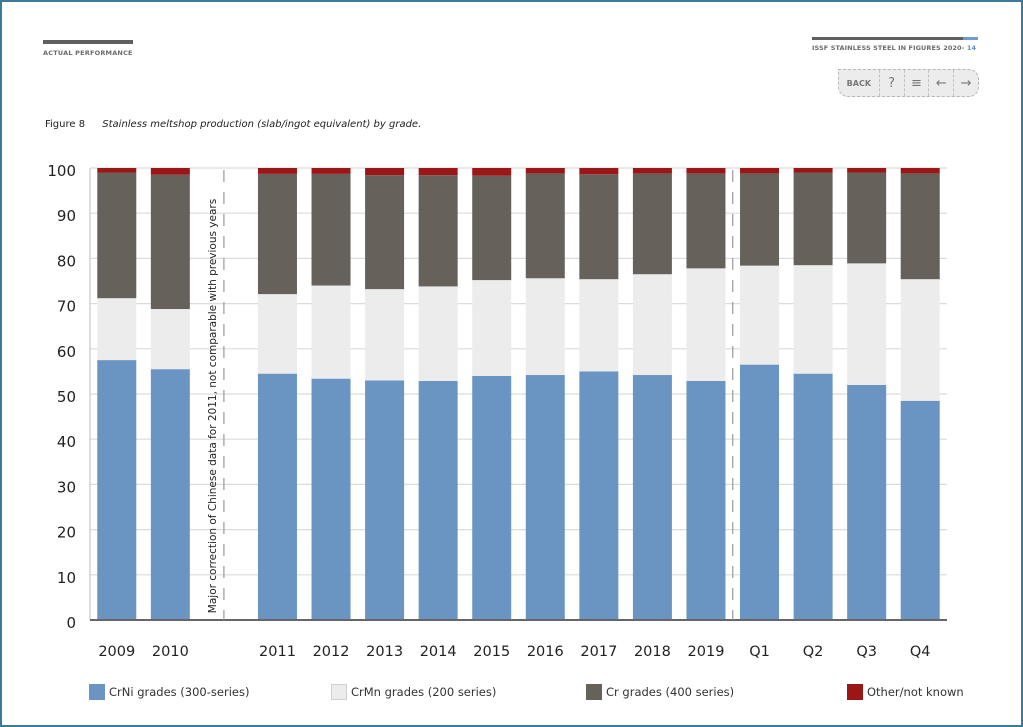 This screenshot has height=727, width=1023. Describe the element at coordinates (867, 324) in the screenshot. I see `bar-Q3-crmn` at that location.